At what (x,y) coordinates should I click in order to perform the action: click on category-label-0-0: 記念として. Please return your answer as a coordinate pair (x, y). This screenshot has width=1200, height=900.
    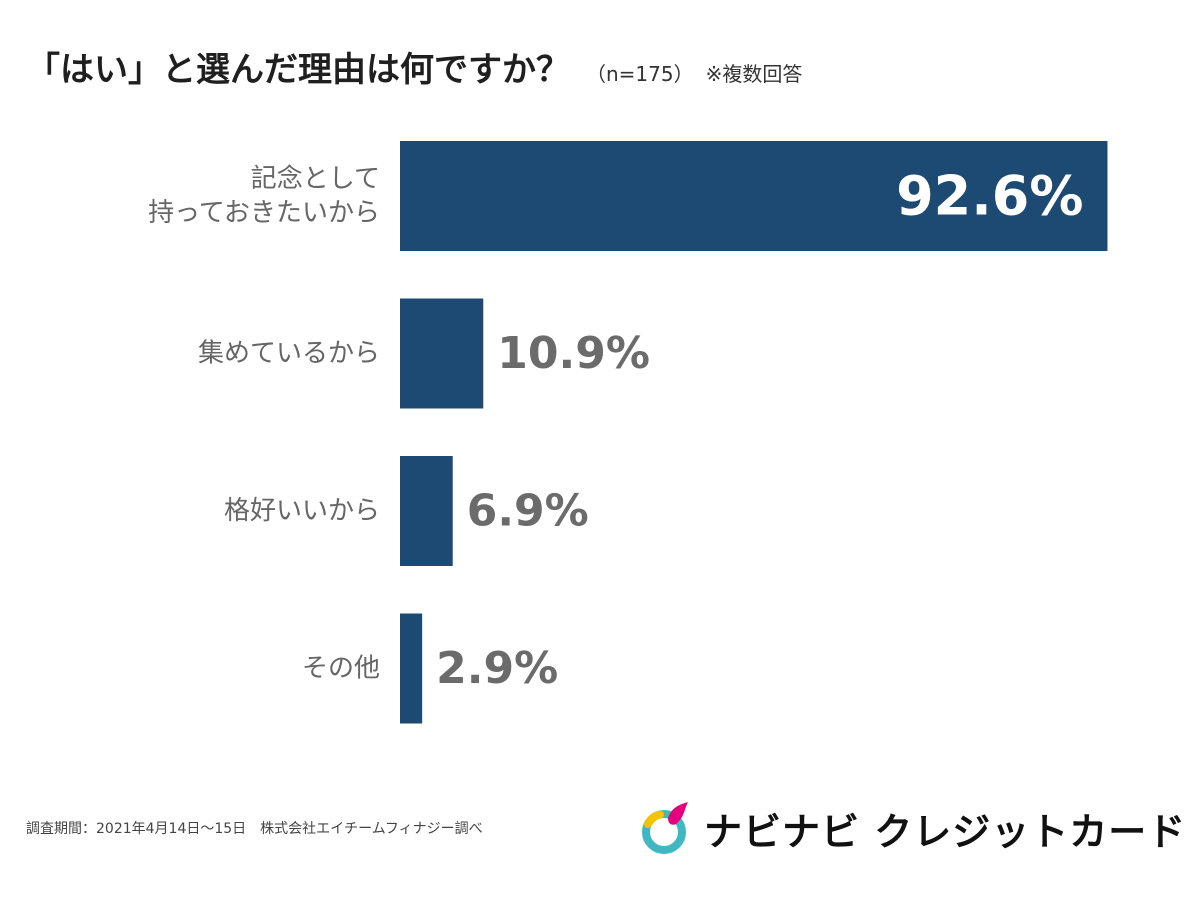
    Looking at the image, I should click on (315, 179).